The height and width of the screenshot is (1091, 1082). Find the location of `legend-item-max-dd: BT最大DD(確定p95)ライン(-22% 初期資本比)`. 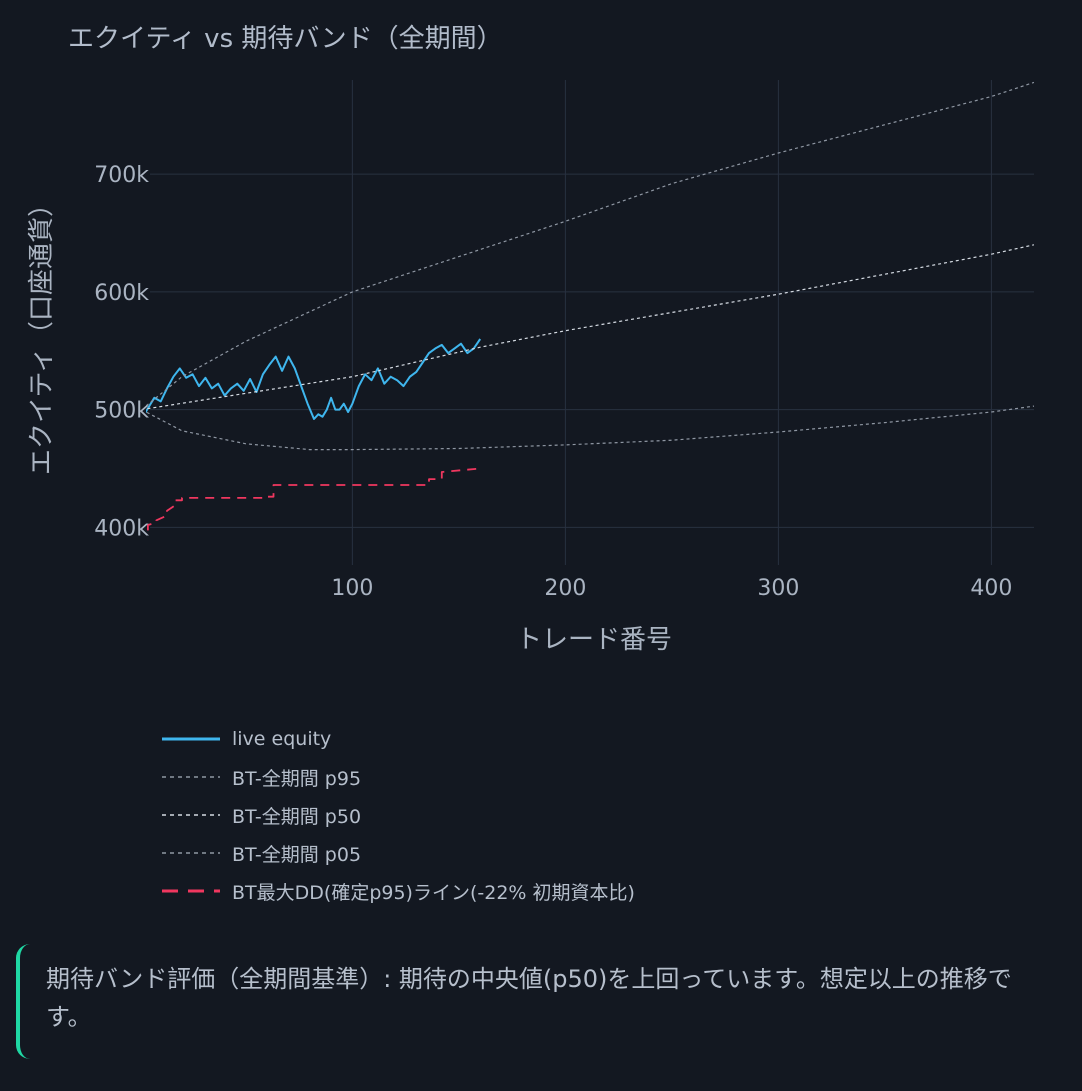

legend-item-max-dd: BT最大DD(確定p95)ライン(-22% 初期資本比) is located at coordinates (397, 891).